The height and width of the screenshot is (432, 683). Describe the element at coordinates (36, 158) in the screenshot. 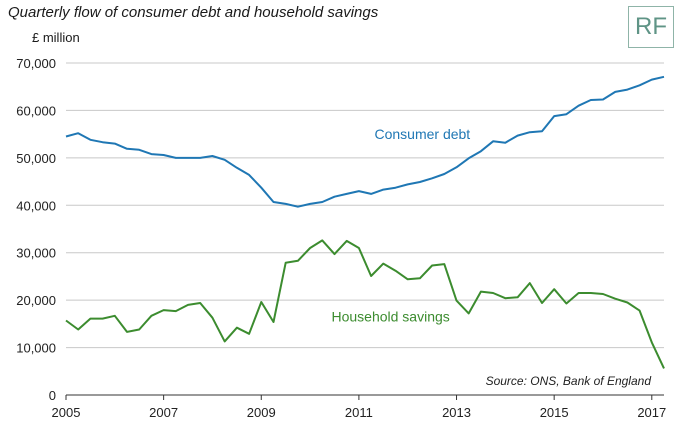

I see `y-tick-label: 50,000` at that location.